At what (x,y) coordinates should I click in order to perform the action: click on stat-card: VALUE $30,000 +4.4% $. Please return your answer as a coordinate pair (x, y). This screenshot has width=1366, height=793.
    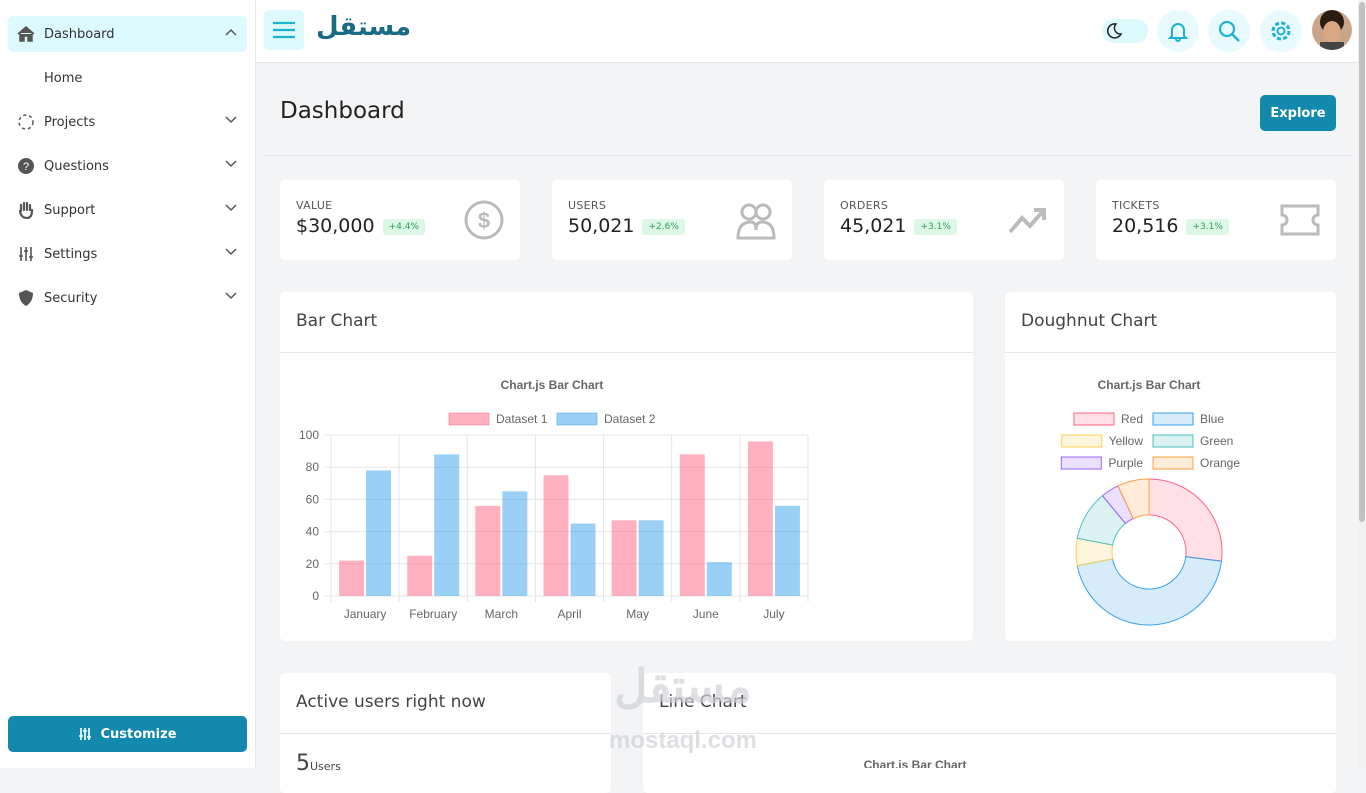
    Looking at the image, I should click on (400, 220).